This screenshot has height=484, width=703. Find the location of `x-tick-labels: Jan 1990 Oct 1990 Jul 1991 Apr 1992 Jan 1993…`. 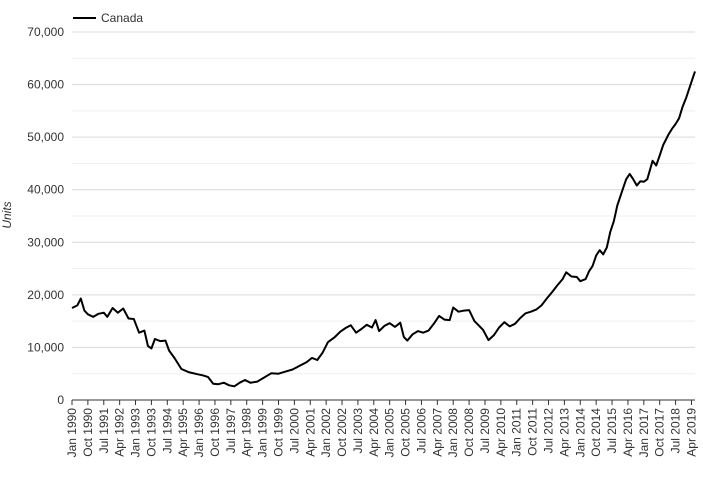

x-tick-labels: Jan 1990 Oct 1990 Jul 1991 Apr 1992 Jan 1993… is located at coordinates (381, 433).